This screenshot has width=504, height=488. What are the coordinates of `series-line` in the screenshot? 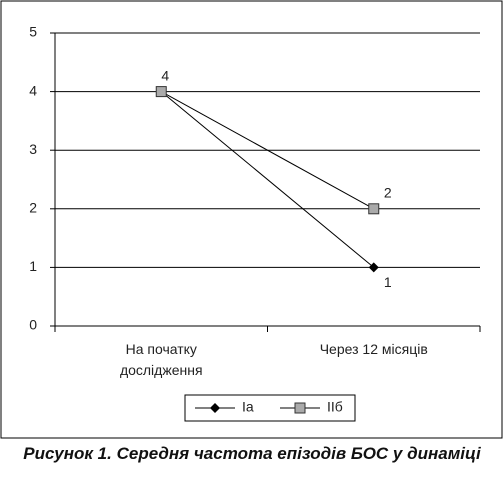 It's located at (267, 150).